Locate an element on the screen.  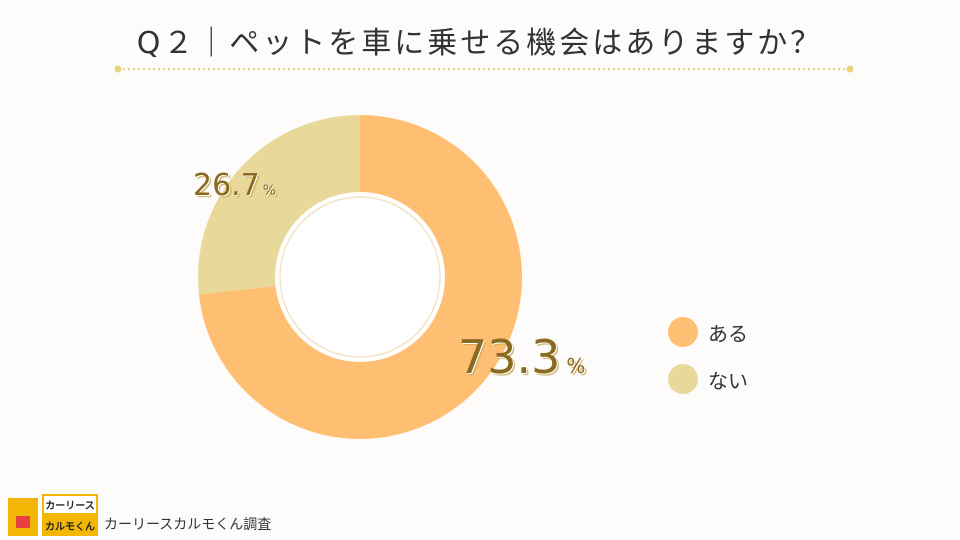
divider-dot-right is located at coordinates (850, 69).